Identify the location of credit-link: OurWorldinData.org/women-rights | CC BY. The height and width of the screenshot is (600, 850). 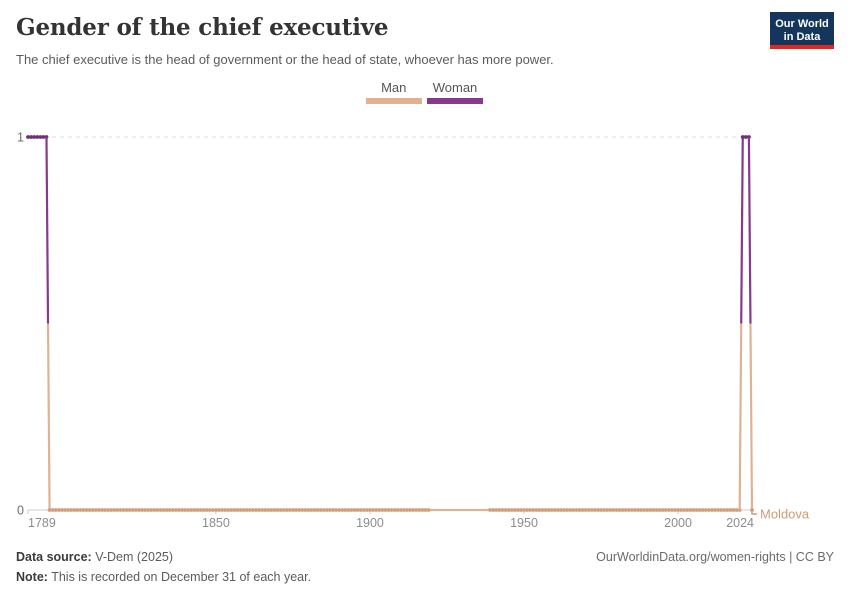
(715, 557).